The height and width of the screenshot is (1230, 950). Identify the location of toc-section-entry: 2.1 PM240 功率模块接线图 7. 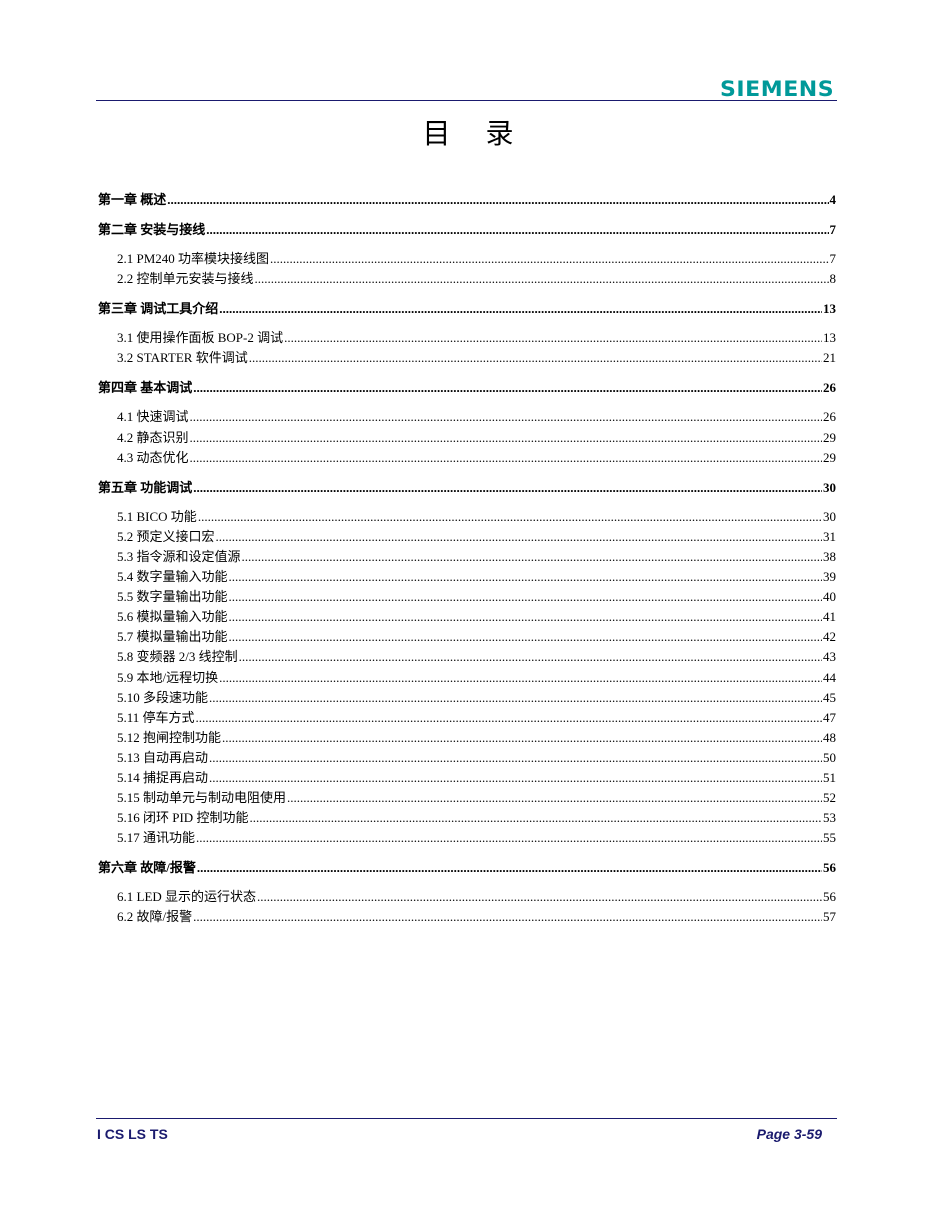
(467, 257).